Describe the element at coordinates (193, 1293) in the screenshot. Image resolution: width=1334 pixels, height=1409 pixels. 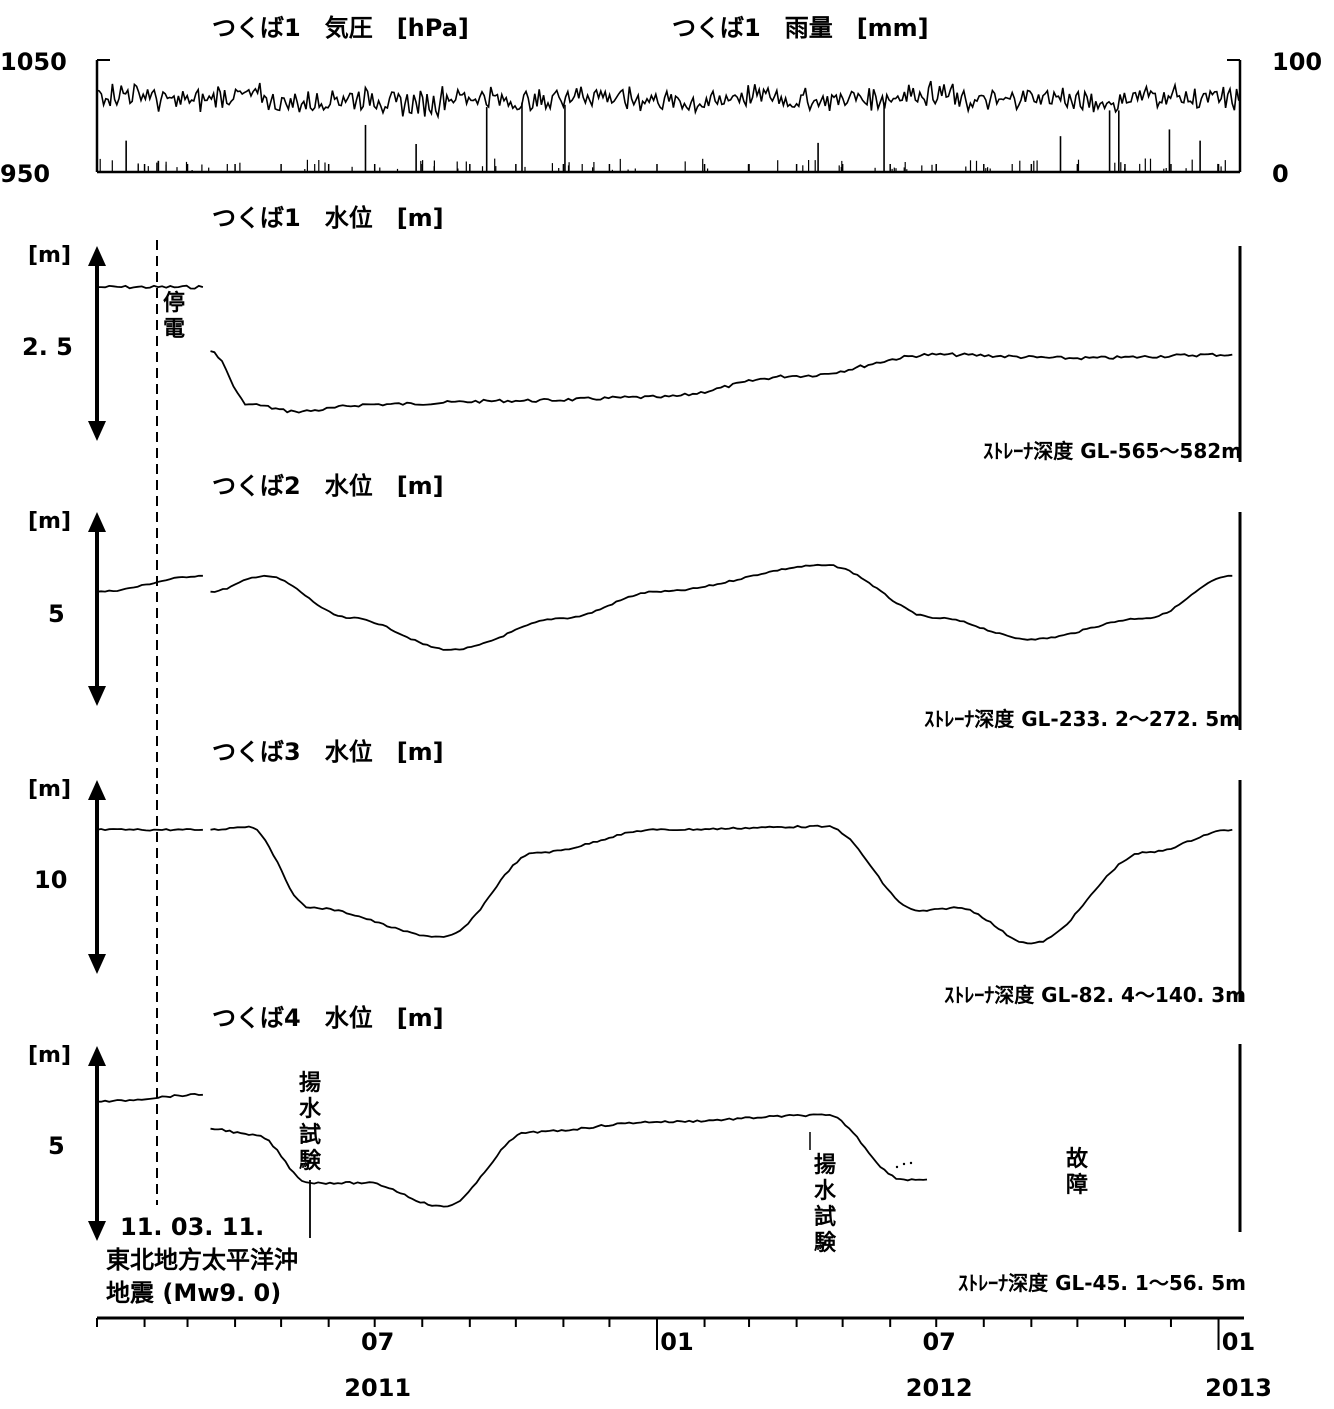
I see `earthquake-name-2: 地震 (Mw9. 0)` at that location.